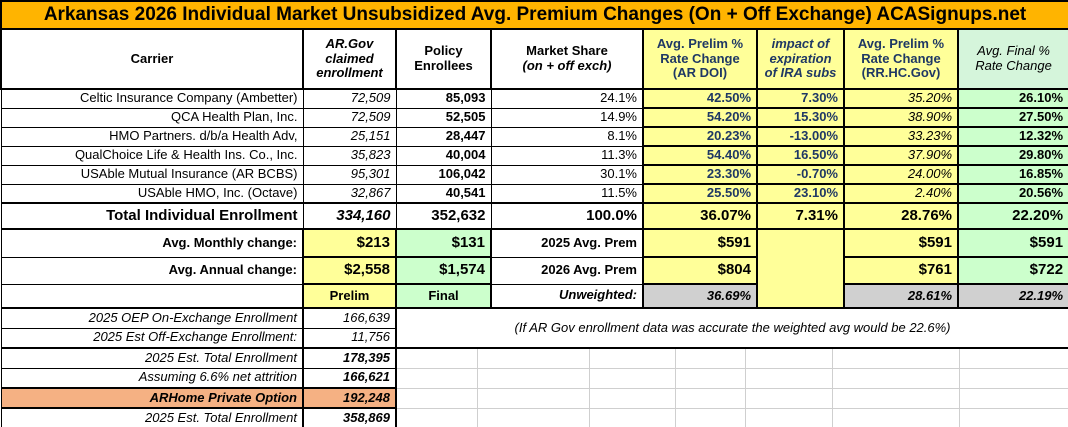  What do you see at coordinates (349, 296) in the screenshot?
I see `prelim-column-tag: Prelim` at bounding box center [349, 296].